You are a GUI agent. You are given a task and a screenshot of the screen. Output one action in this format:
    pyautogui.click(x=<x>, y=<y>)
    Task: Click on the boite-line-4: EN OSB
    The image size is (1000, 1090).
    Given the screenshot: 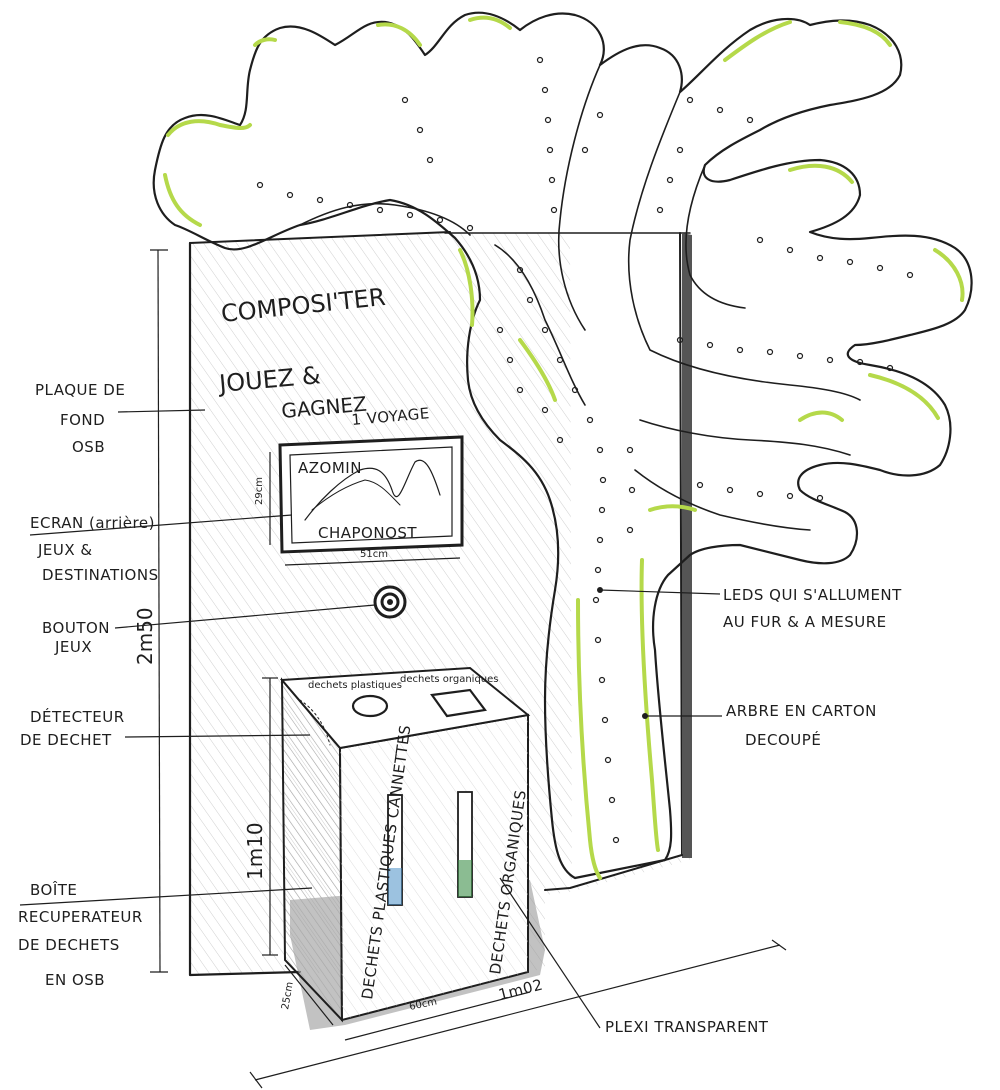 What is the action you would take?
    pyautogui.click(x=75, y=980)
    